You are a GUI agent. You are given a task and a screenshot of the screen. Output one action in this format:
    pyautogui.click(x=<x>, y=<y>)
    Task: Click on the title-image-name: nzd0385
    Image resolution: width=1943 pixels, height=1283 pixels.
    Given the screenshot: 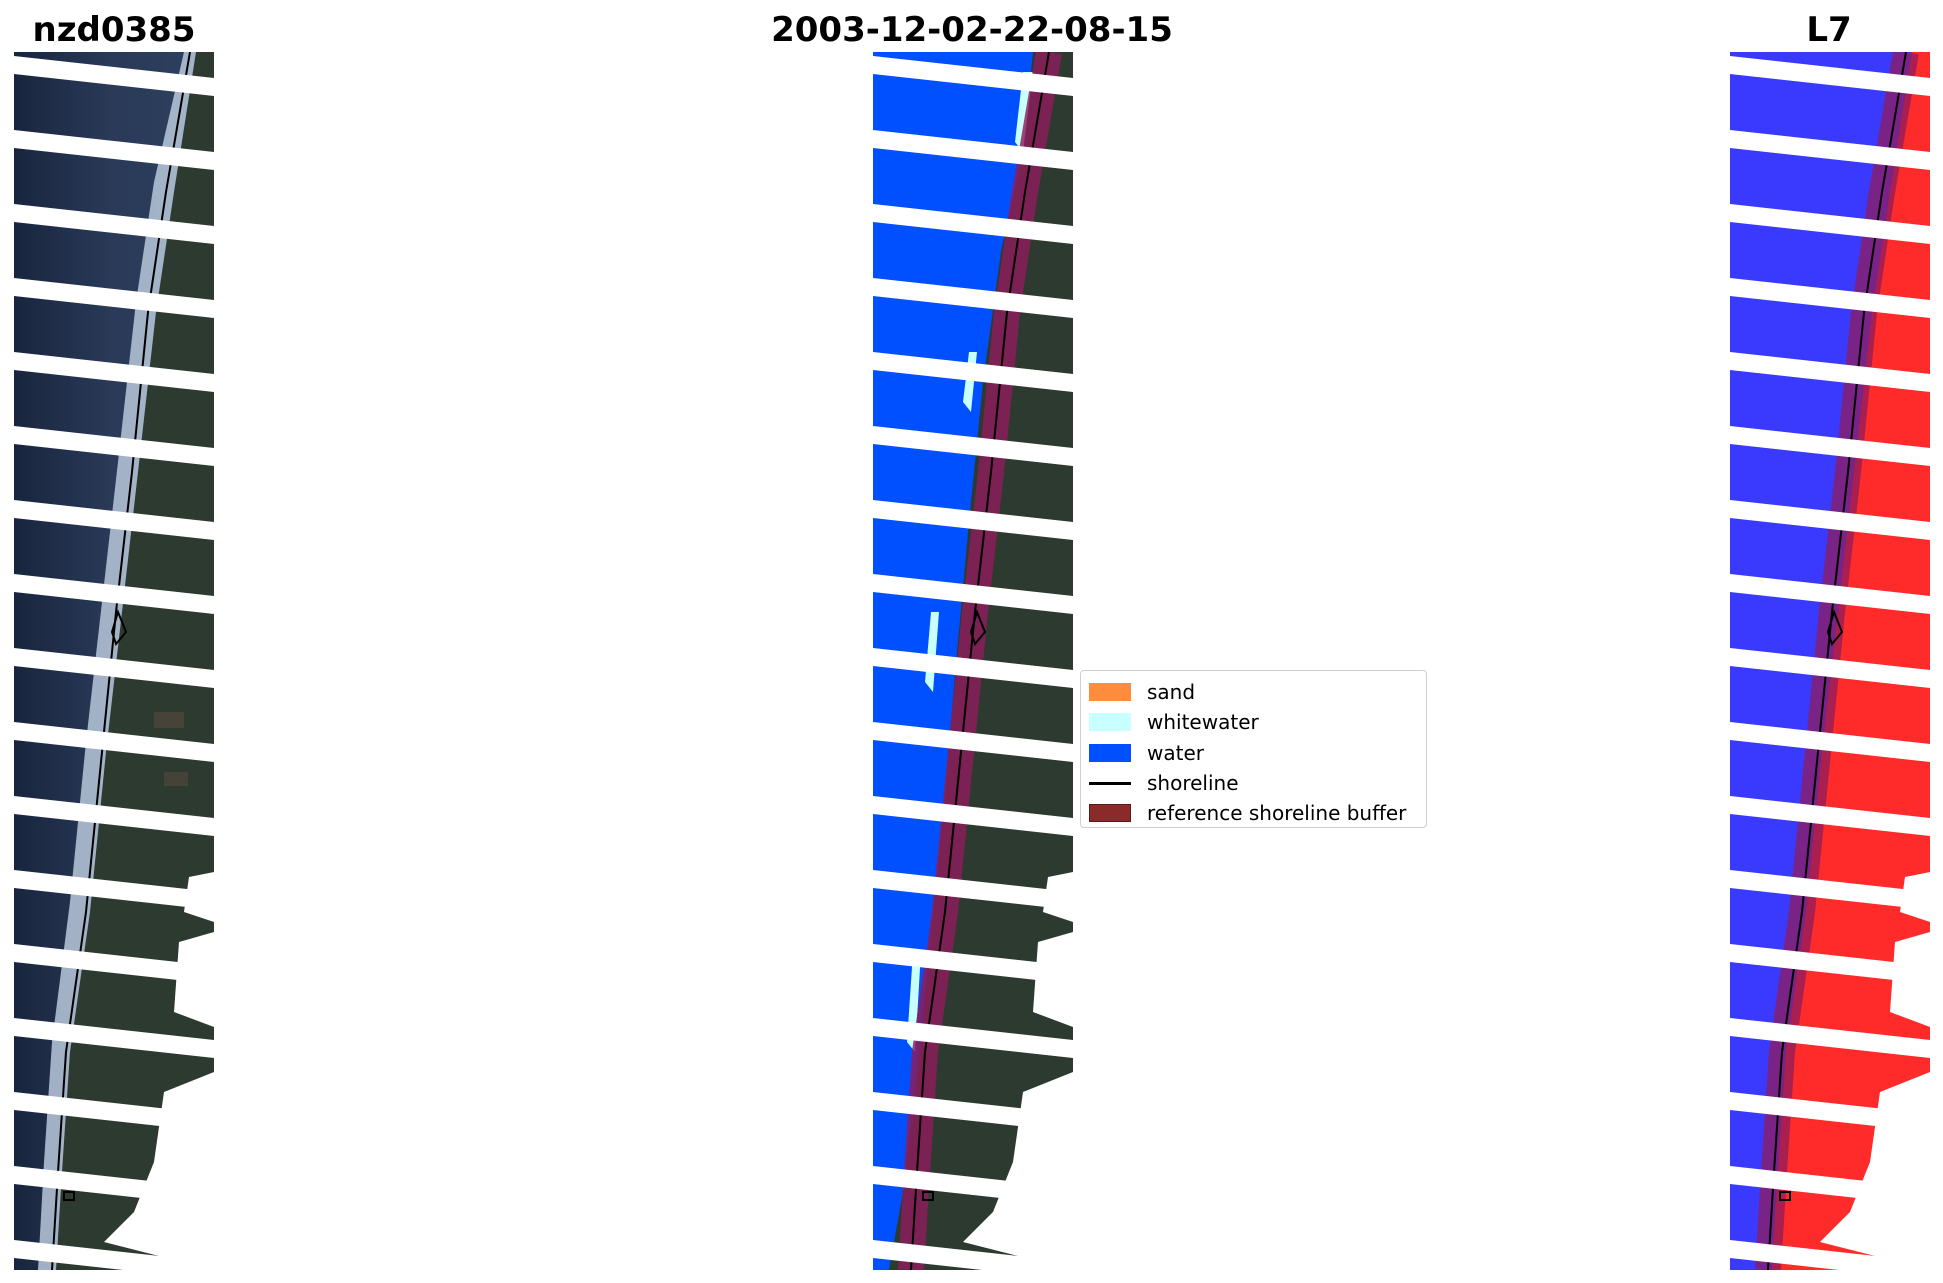 What is the action you would take?
    pyautogui.click(x=114, y=30)
    